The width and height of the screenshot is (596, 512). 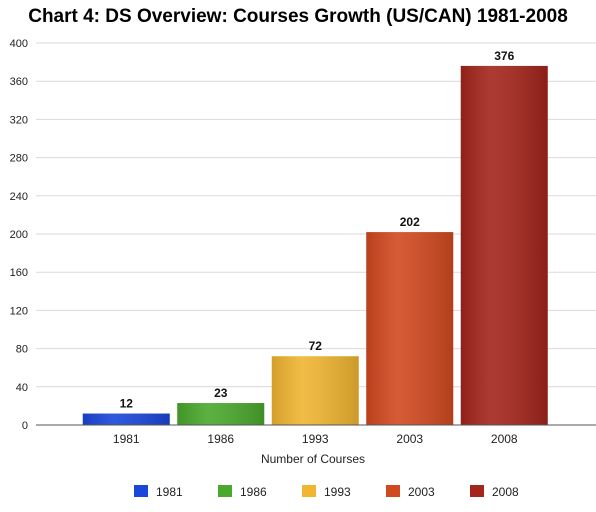 What do you see at coordinates (421, 492) in the screenshot?
I see `legend-label: 2003` at bounding box center [421, 492].